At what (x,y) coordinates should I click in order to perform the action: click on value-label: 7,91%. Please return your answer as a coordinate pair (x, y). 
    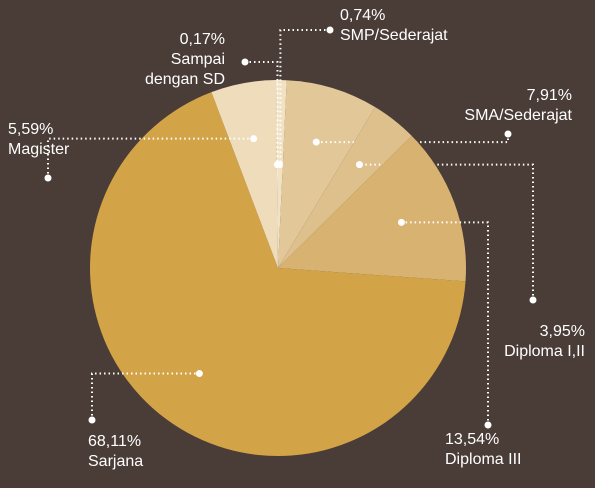
    Looking at the image, I should click on (549, 95).